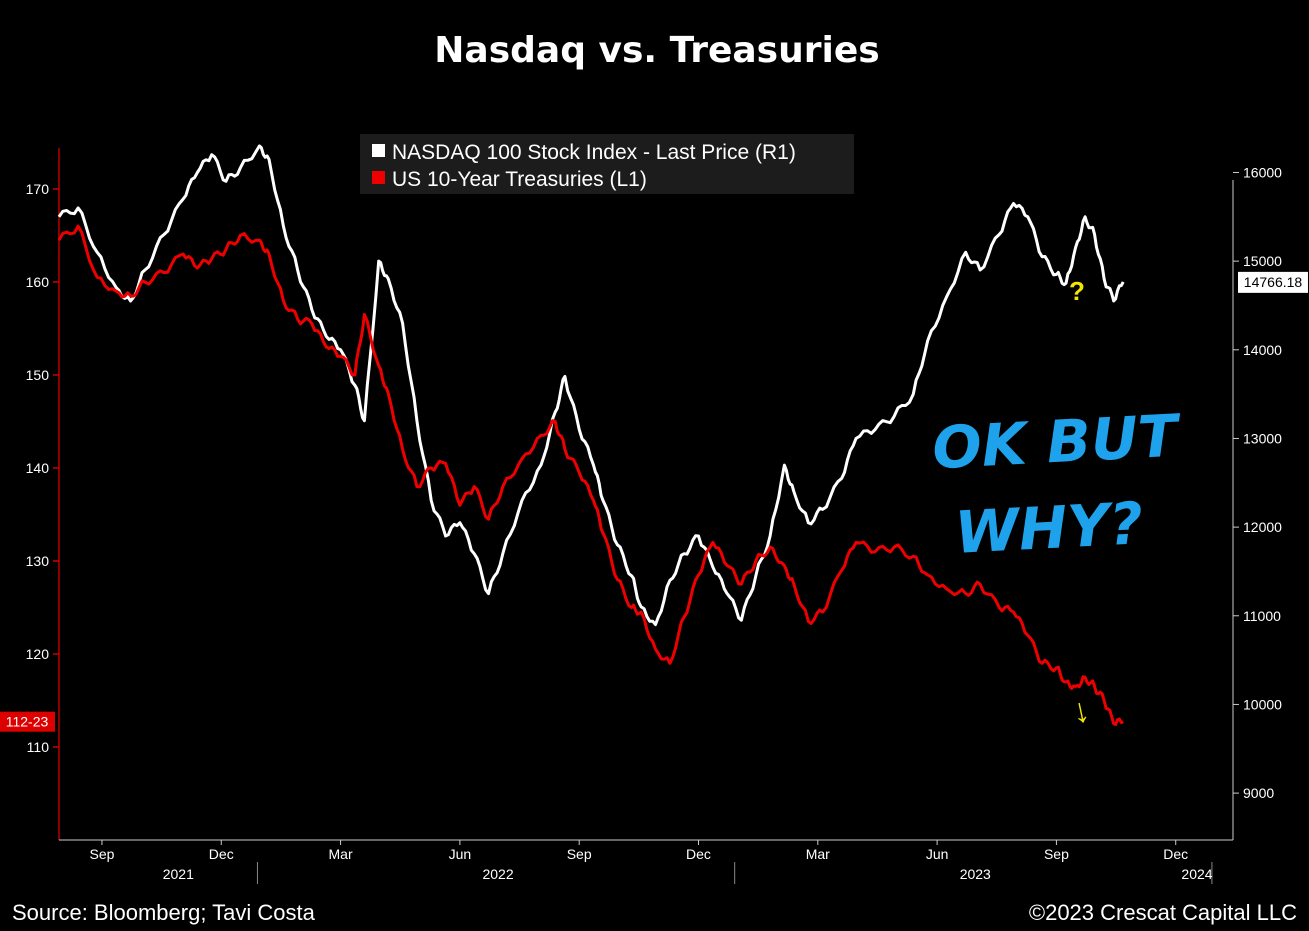 This screenshot has width=1309, height=931. Describe the element at coordinates (1081, 711) in the screenshot. I see `annotation-down-arrow: ↓` at that location.